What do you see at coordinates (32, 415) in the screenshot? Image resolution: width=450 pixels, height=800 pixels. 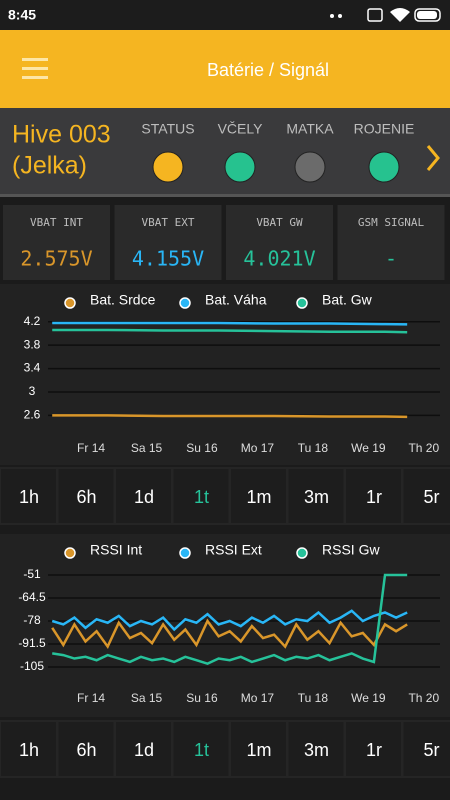 I see `y-tick-label: 2.6` at bounding box center [32, 415].